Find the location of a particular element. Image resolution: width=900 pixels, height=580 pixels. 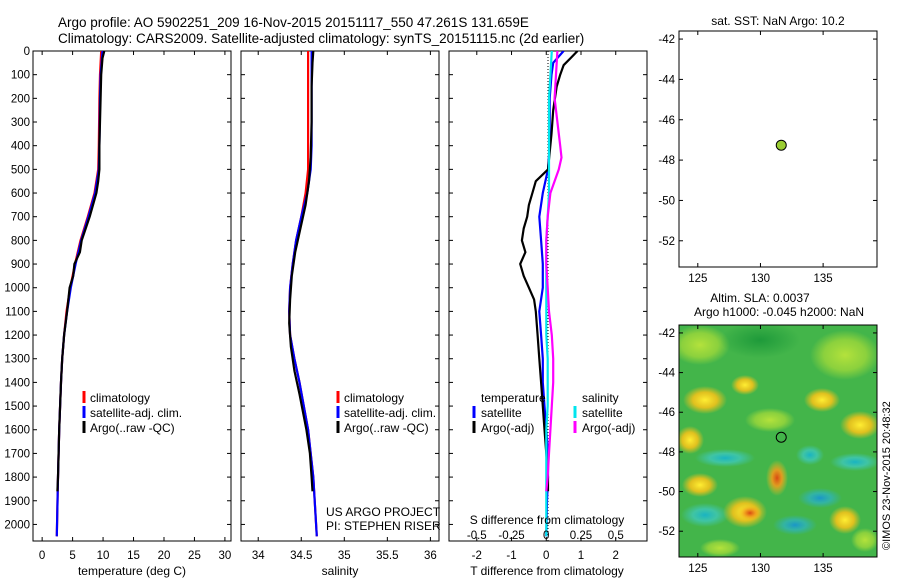

sst-map-title: sat. SST: NaN Argo: 10.2 is located at coordinates (778, 21).